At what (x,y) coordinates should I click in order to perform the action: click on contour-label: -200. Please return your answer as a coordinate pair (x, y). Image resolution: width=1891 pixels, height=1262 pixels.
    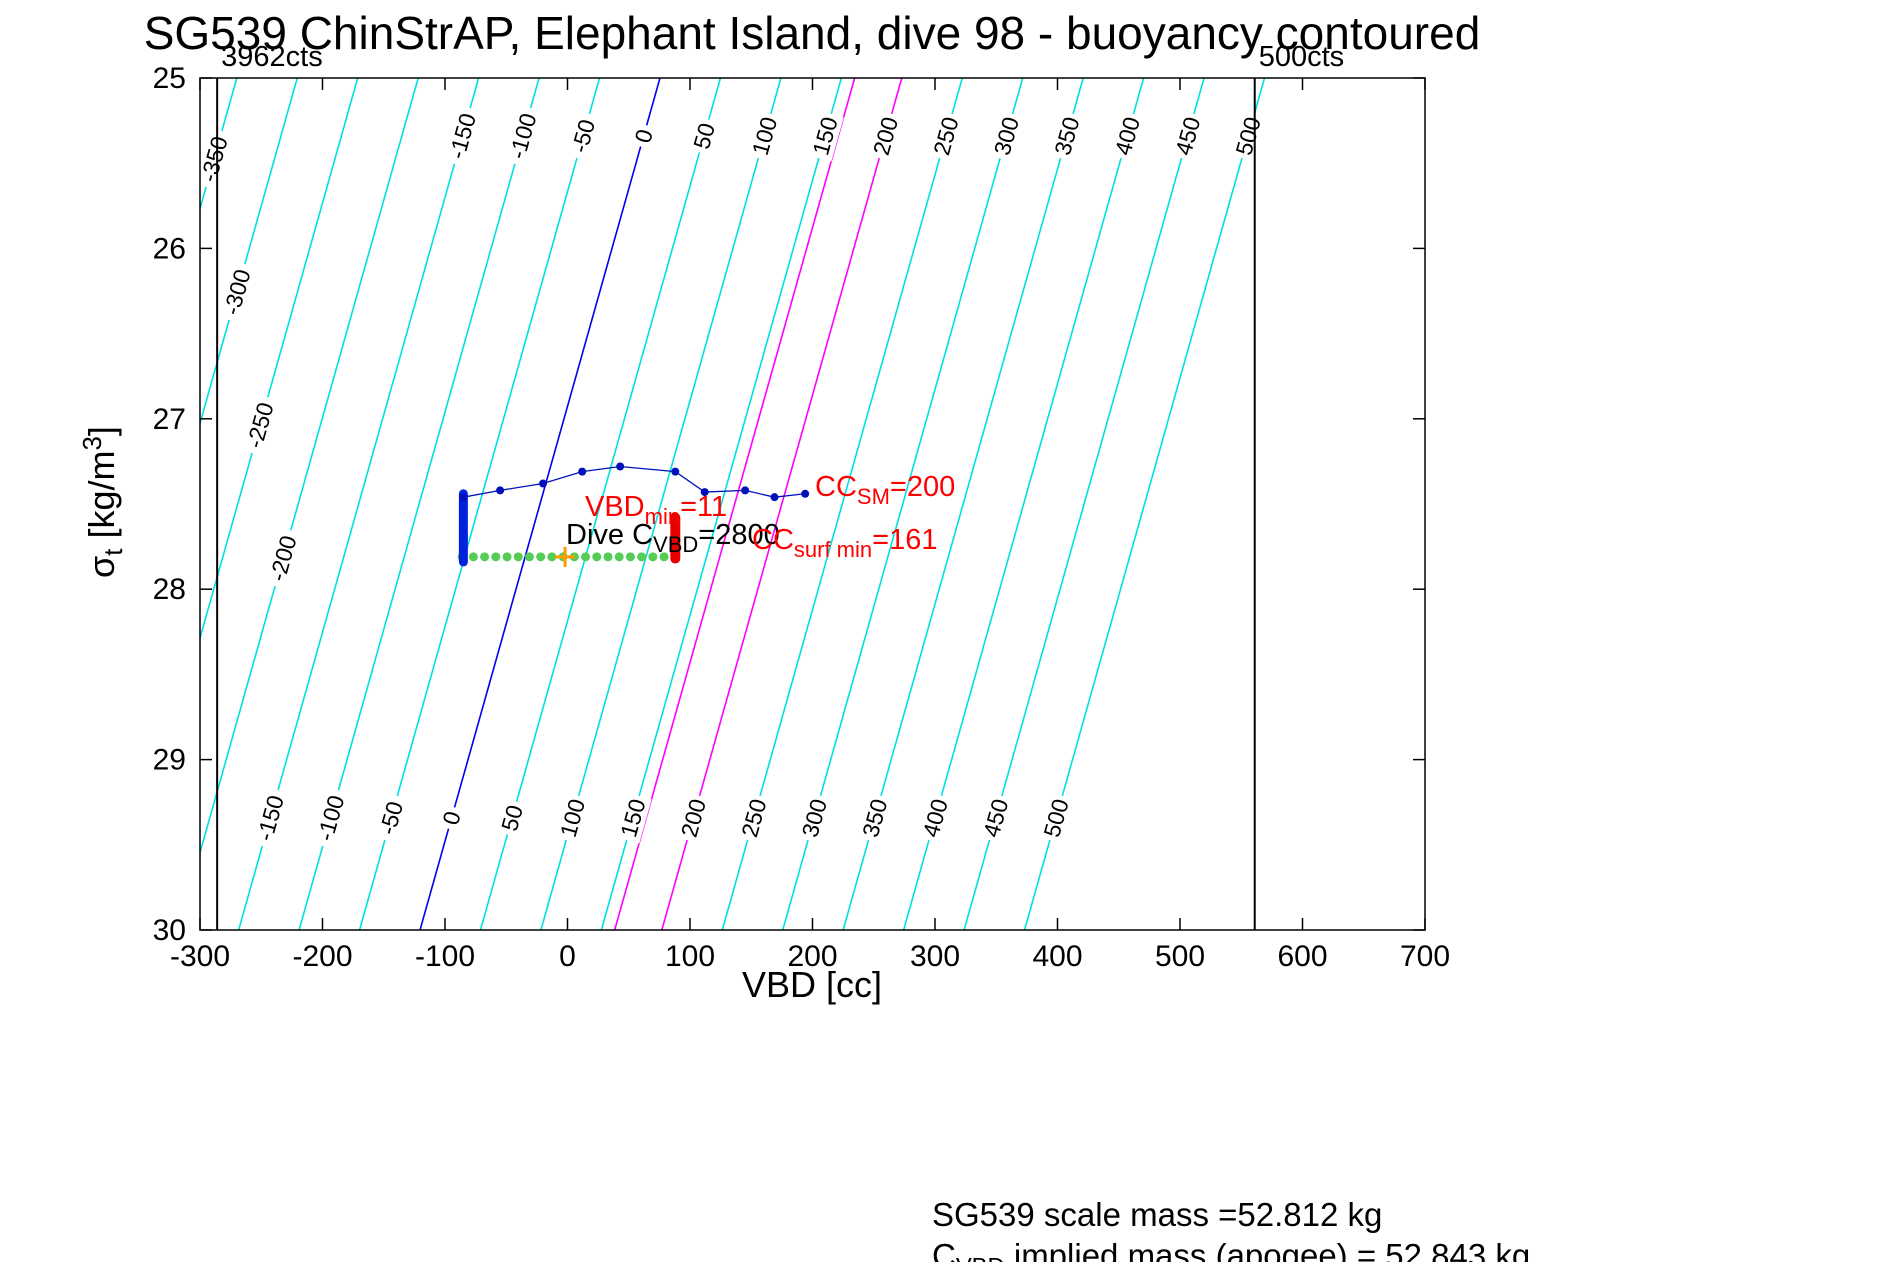
    Looking at the image, I should click on (283, 558).